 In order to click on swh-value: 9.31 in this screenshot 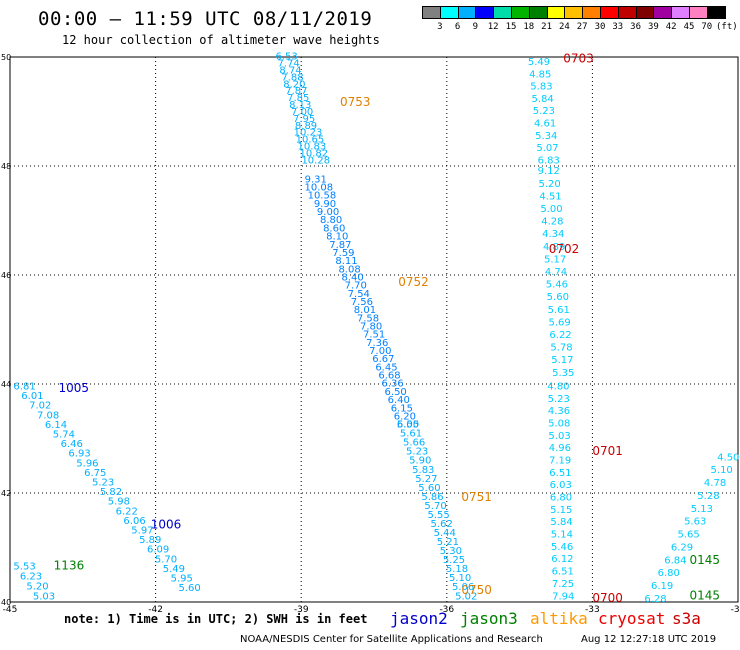, I will do `click(316, 179)`.